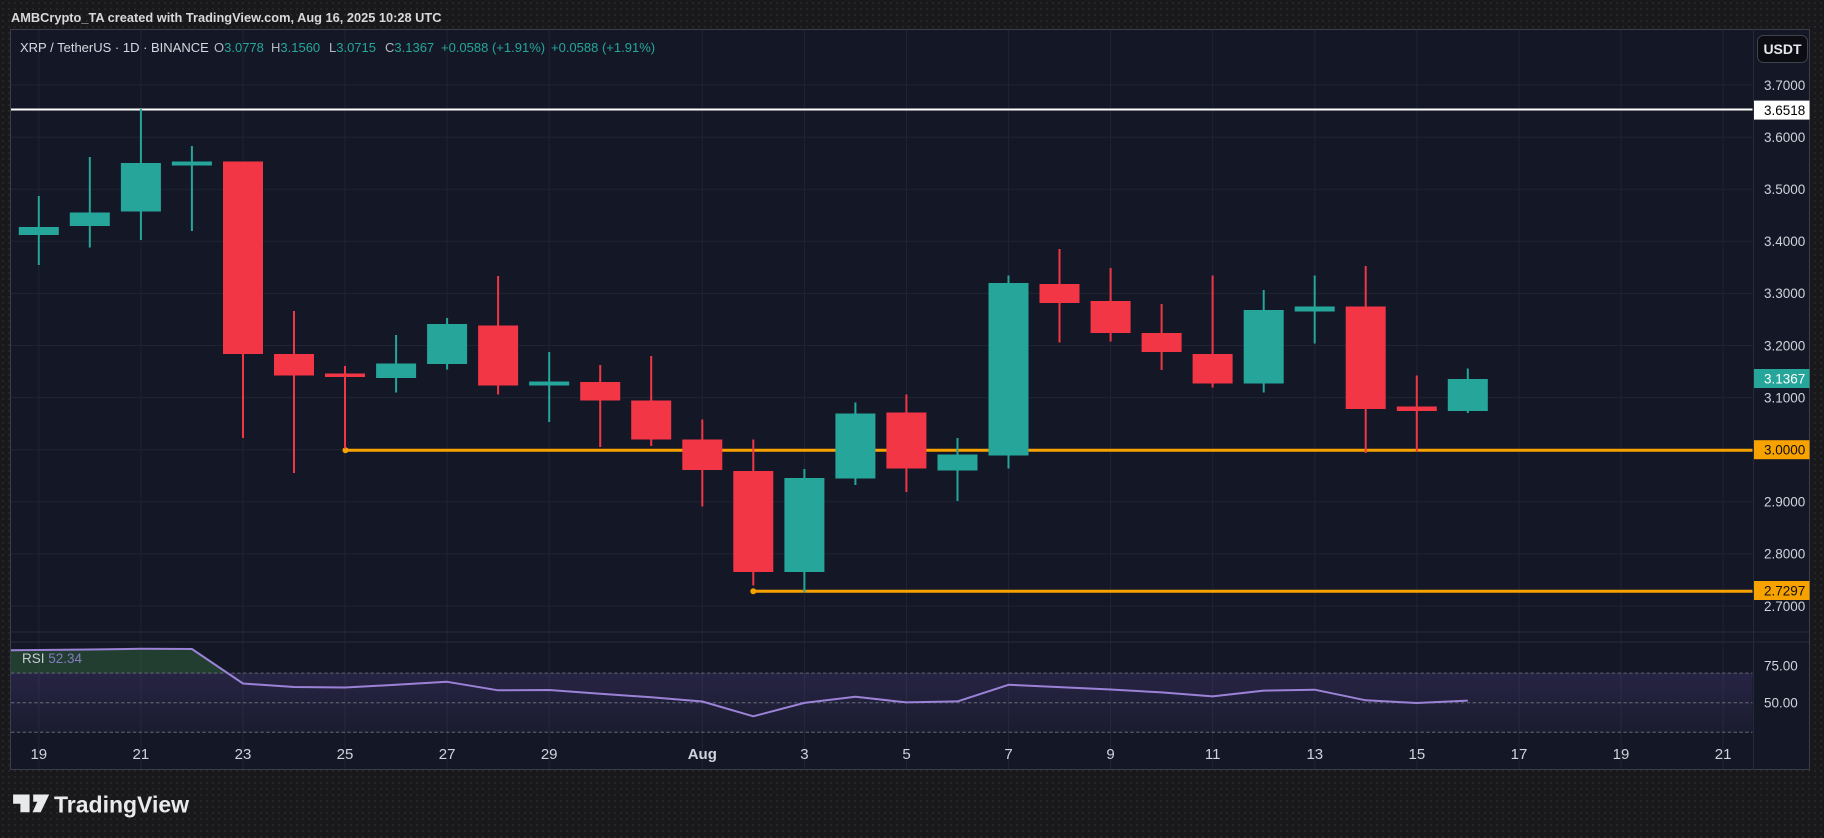  What do you see at coordinates (804, 754) in the screenshot?
I see `svg-text: 3` at bounding box center [804, 754].